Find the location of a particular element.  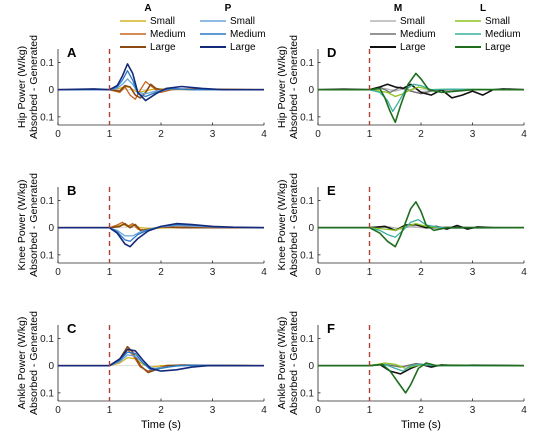

legend-group-title: M is located at coordinates (398, 8).